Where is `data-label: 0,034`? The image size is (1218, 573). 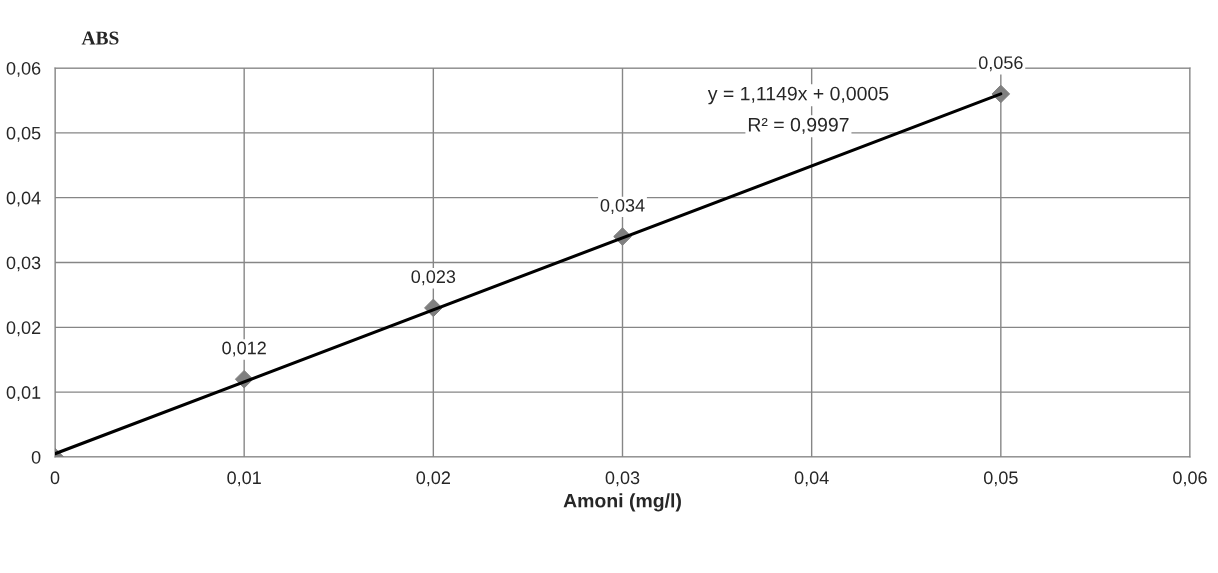 data-label: 0,034 is located at coordinates (622, 206).